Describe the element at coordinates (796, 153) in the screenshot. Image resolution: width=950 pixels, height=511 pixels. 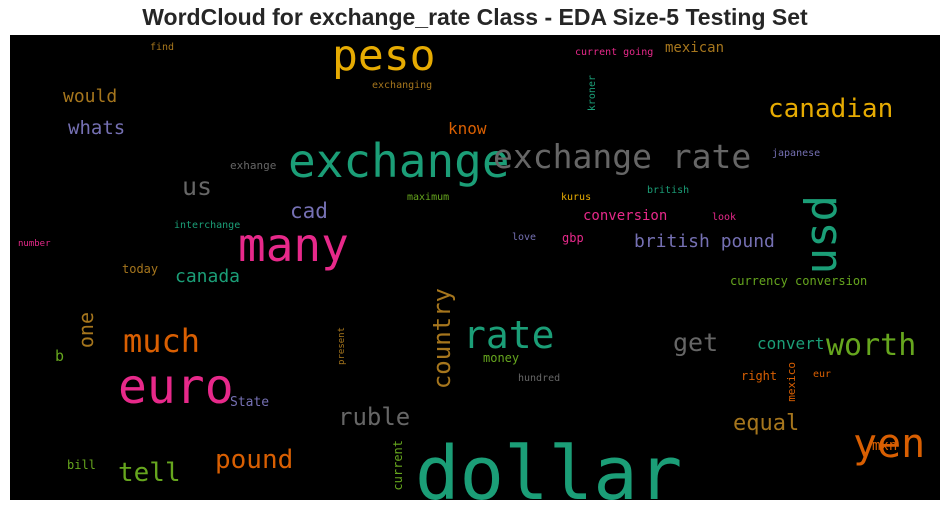
I see `word-japanese: japanese` at that location.